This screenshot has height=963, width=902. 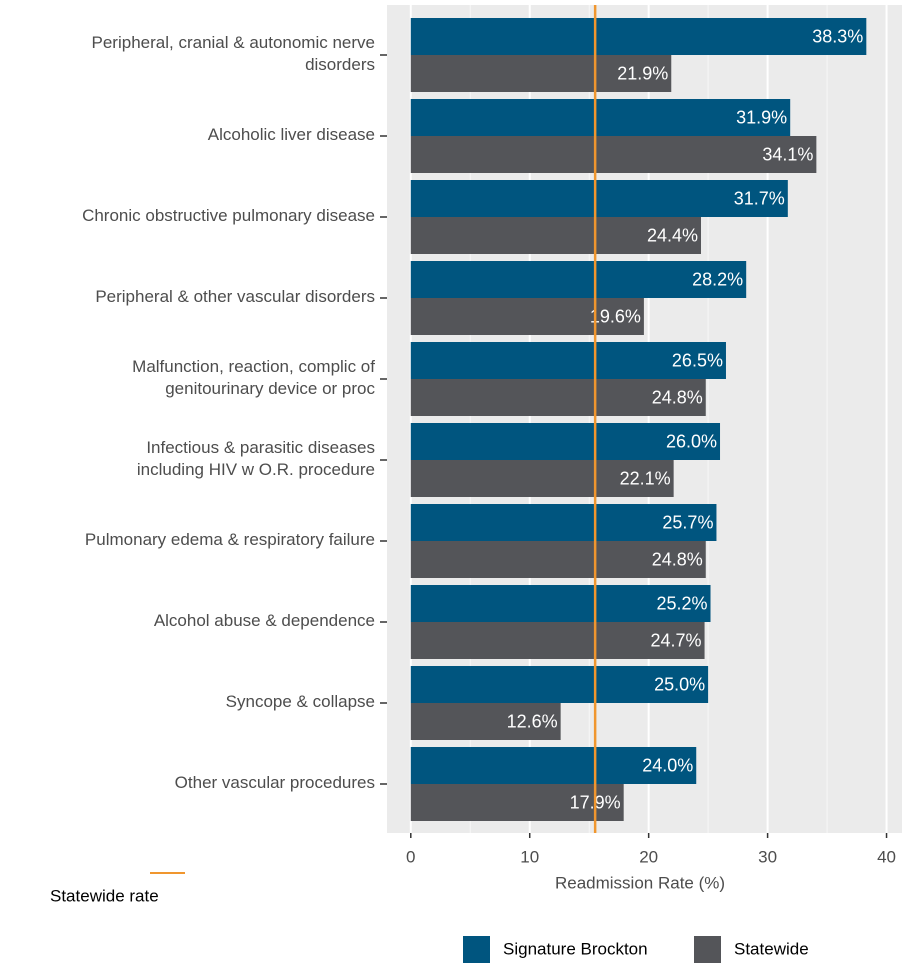 I want to click on data-label: 21.9%, so click(x=642, y=73).